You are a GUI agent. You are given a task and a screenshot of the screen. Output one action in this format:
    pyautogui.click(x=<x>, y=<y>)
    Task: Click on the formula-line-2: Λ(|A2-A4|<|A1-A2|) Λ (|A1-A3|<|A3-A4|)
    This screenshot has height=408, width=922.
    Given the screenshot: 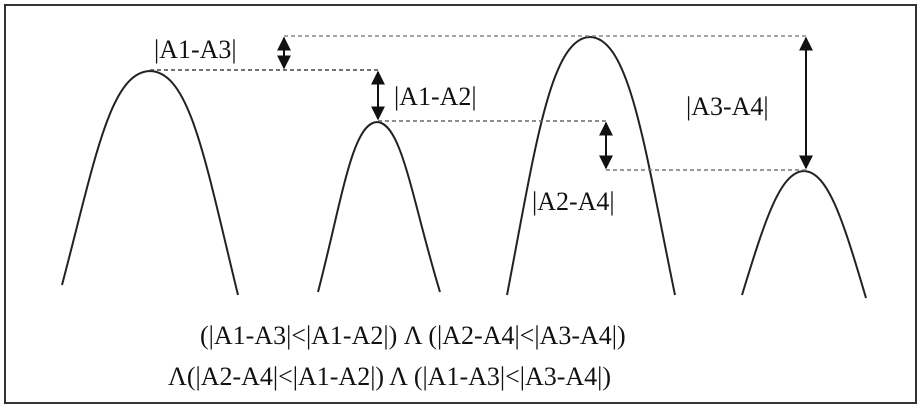 What is the action you would take?
    pyautogui.click(x=389, y=376)
    